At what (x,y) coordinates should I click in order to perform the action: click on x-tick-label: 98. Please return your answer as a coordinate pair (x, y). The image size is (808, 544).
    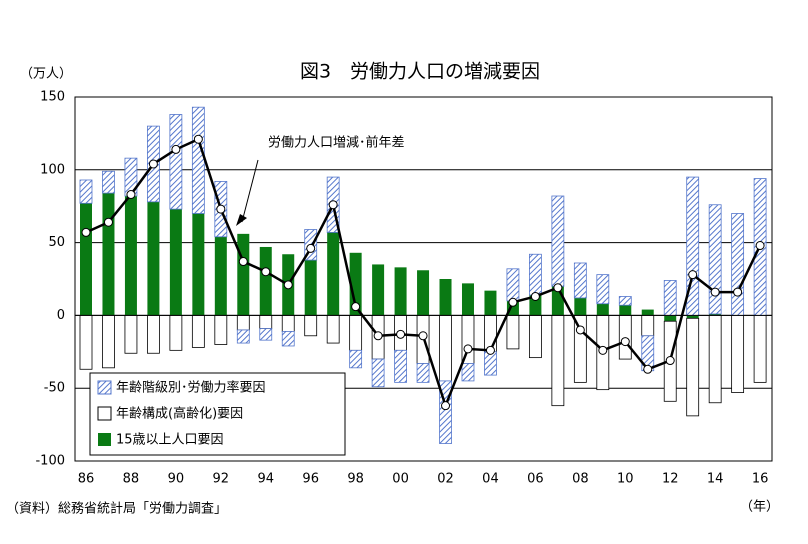
    Looking at the image, I should click on (355, 479).